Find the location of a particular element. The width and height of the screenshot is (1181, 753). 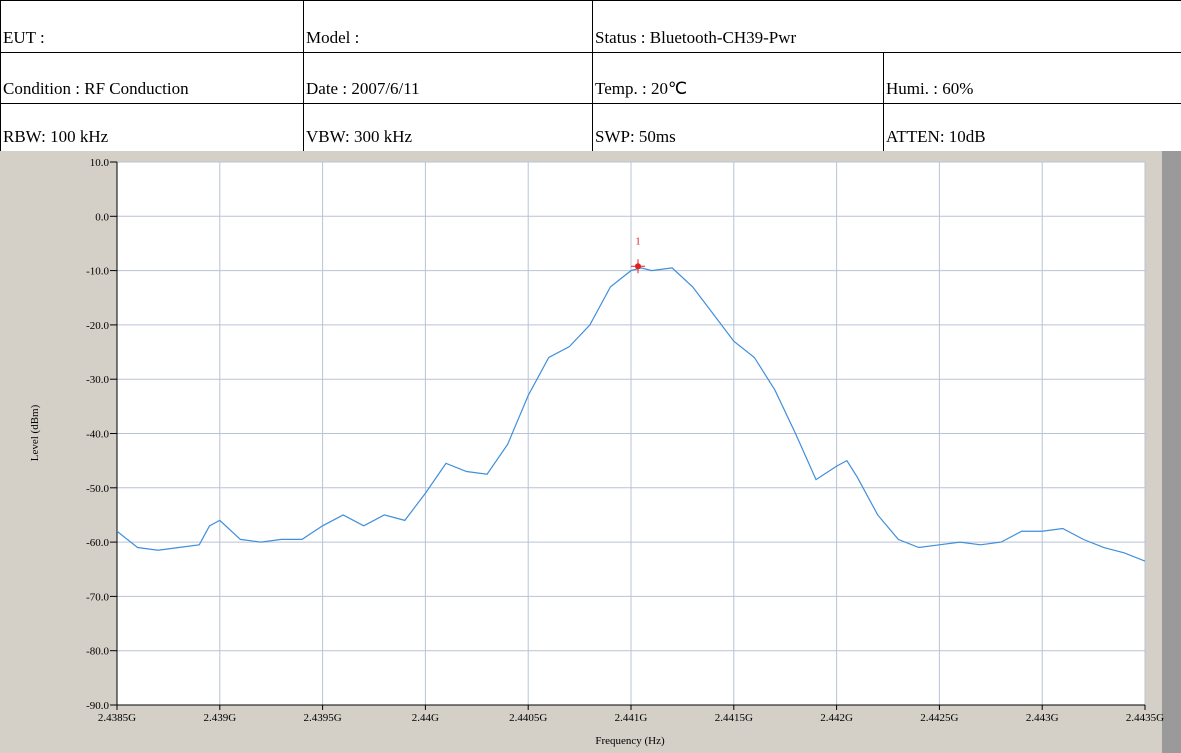

cell: Temp. : 20℃ is located at coordinates (738, 78).